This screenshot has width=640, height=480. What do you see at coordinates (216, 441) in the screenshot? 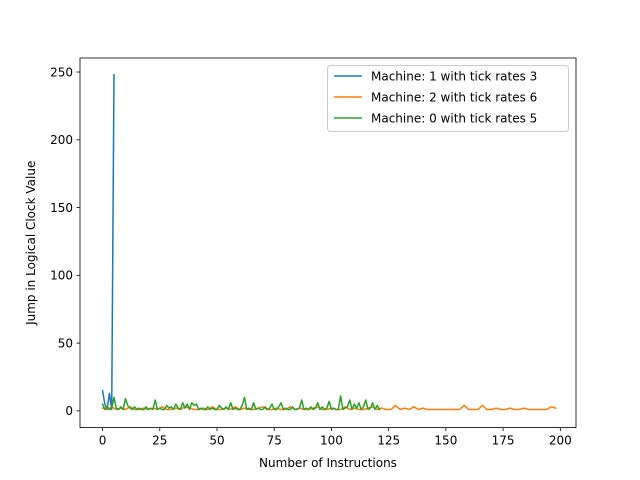
I see `x-tick-label: 50` at bounding box center [216, 441].